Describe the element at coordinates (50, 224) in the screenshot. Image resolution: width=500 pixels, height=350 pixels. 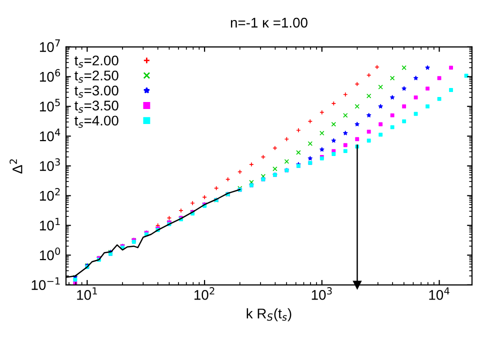
I see `y-tick-label: 10$^{1}$` at that location.